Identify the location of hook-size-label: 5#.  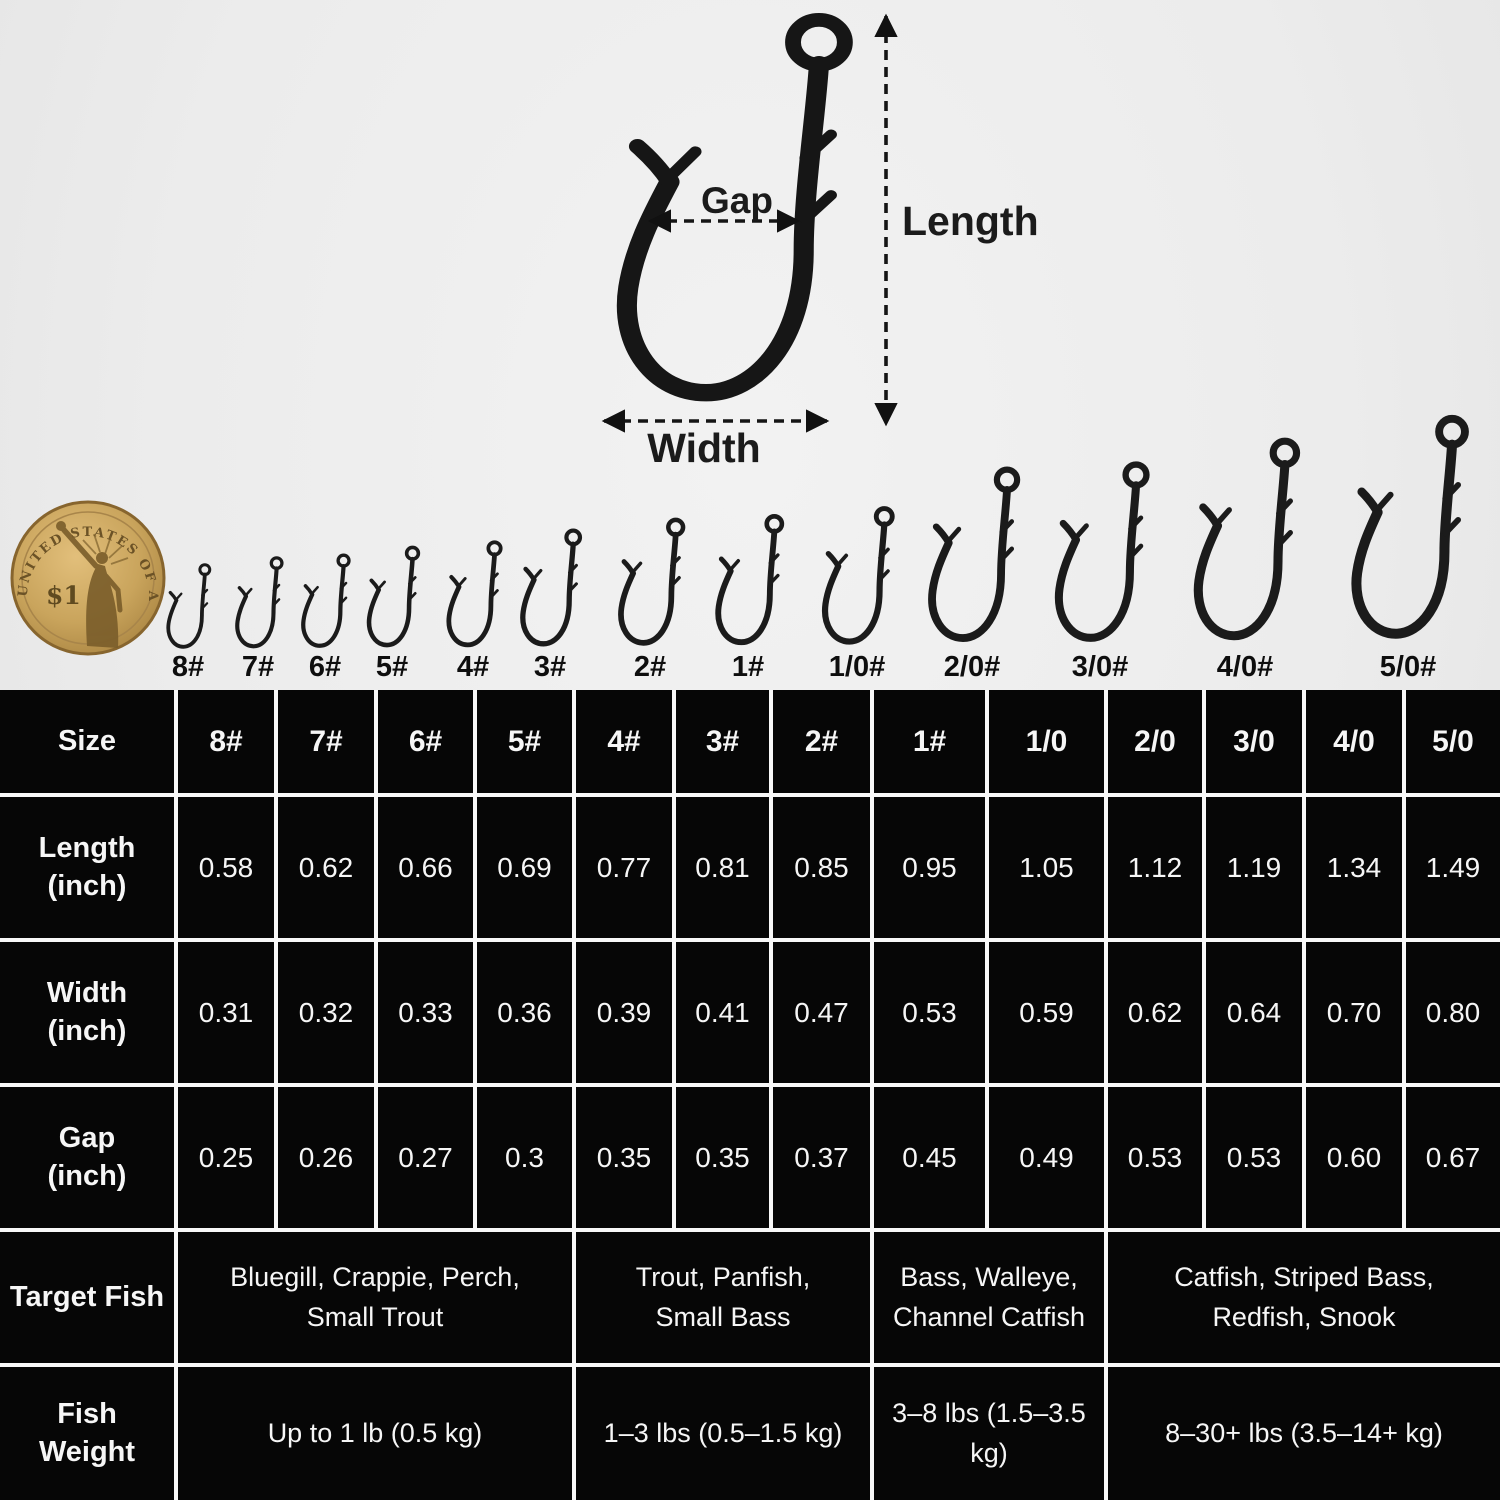
(392, 667).